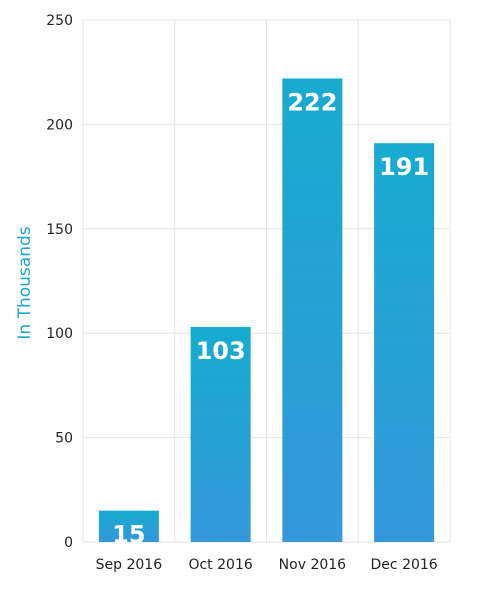  Describe the element at coordinates (59, 282) in the screenshot. I see `y-axis-ticks: 0 50 100 150 200 250` at that location.